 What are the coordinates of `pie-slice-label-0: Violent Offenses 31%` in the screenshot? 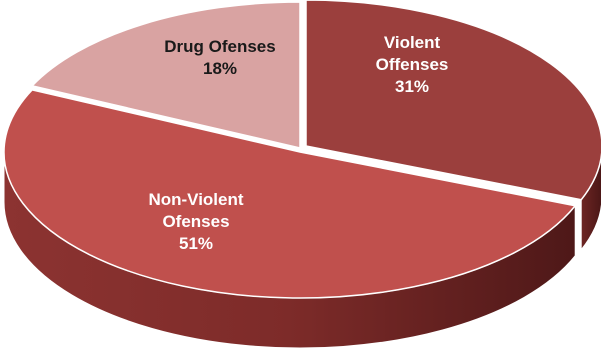 It's located at (412, 64).